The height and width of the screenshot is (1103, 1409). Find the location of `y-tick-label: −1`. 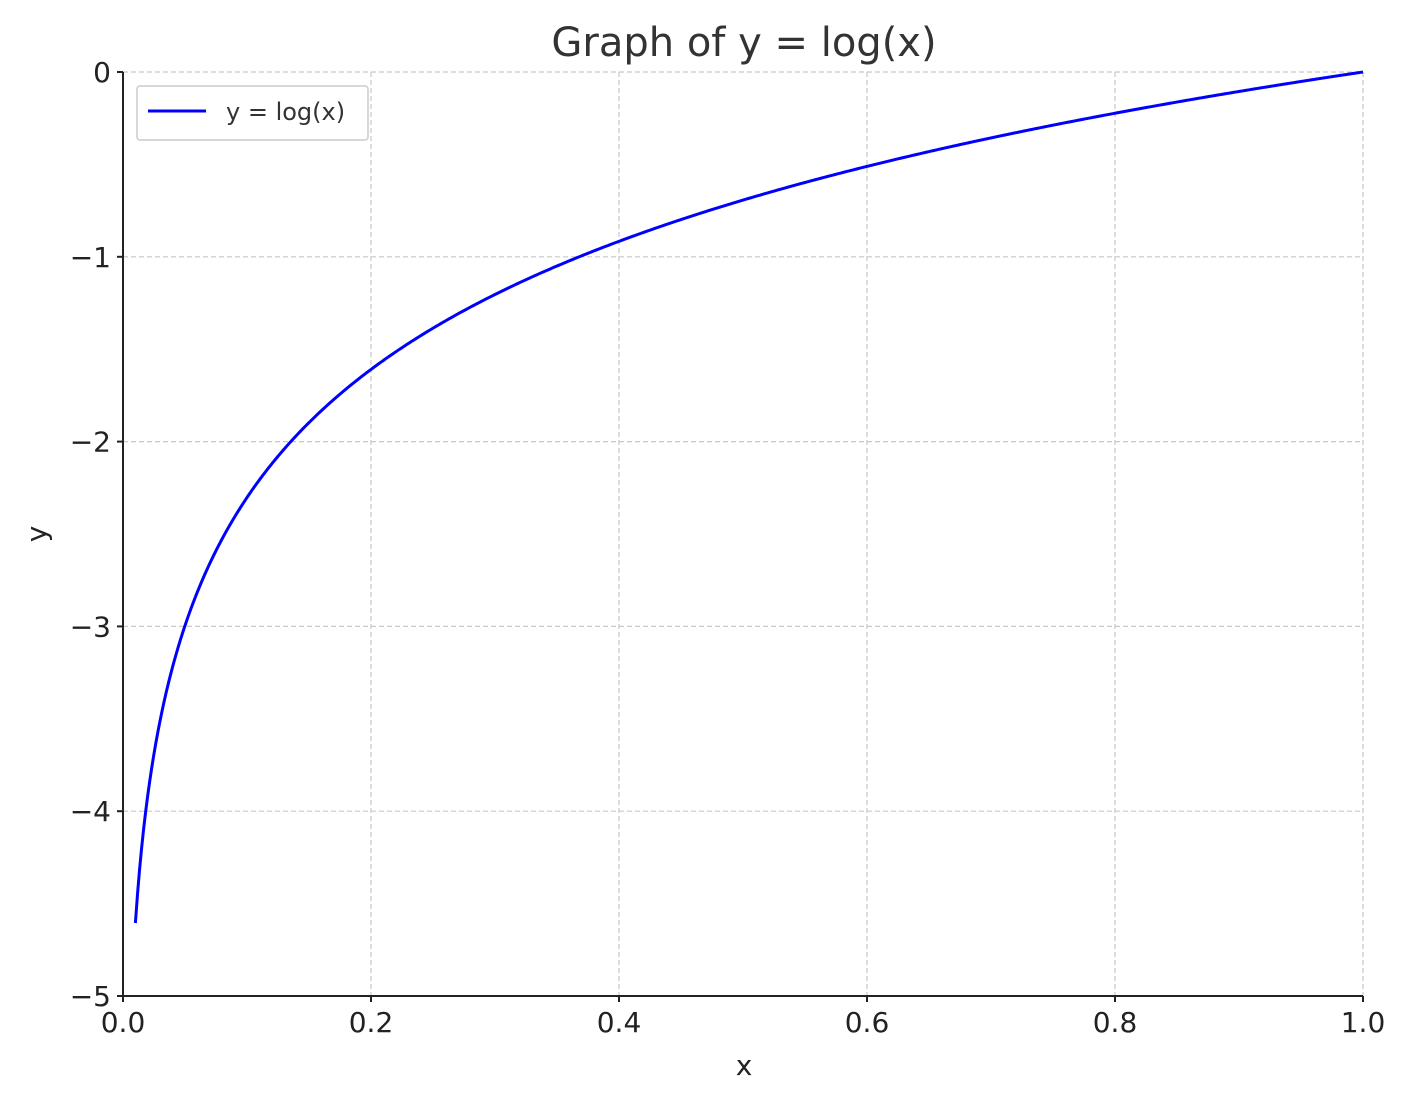

y-tick-label: −1 is located at coordinates (90, 257).